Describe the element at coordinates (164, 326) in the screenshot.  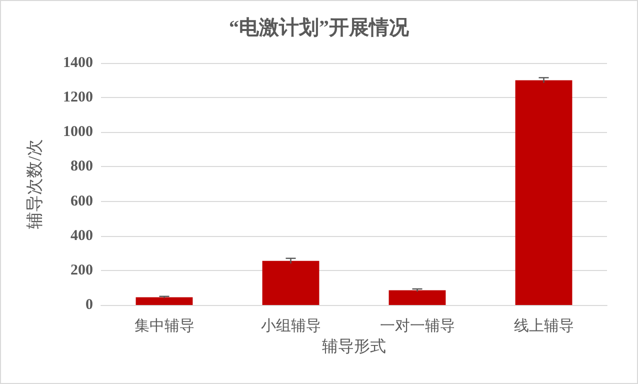
I see `x-tick-label: 集中辅导` at that location.